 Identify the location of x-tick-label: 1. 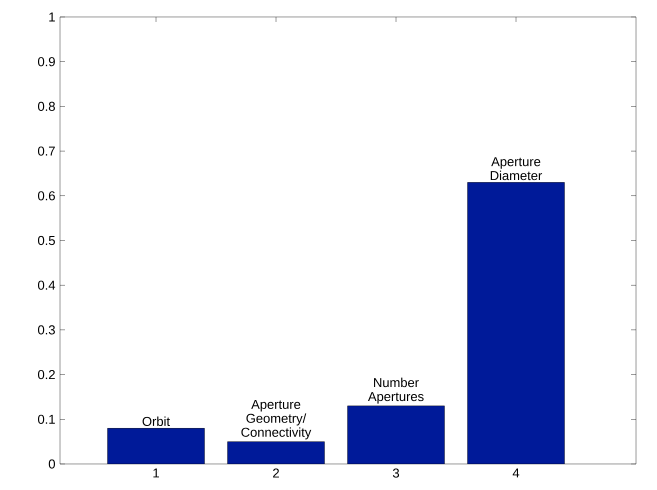
(156, 473).